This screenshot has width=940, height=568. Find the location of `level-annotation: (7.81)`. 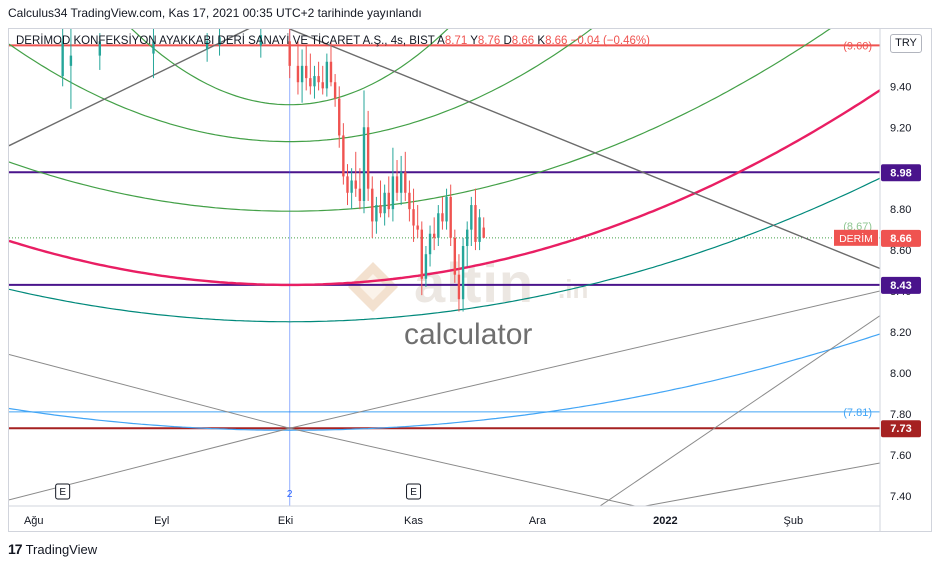

level-annotation: (7.81) is located at coordinates (857, 413).